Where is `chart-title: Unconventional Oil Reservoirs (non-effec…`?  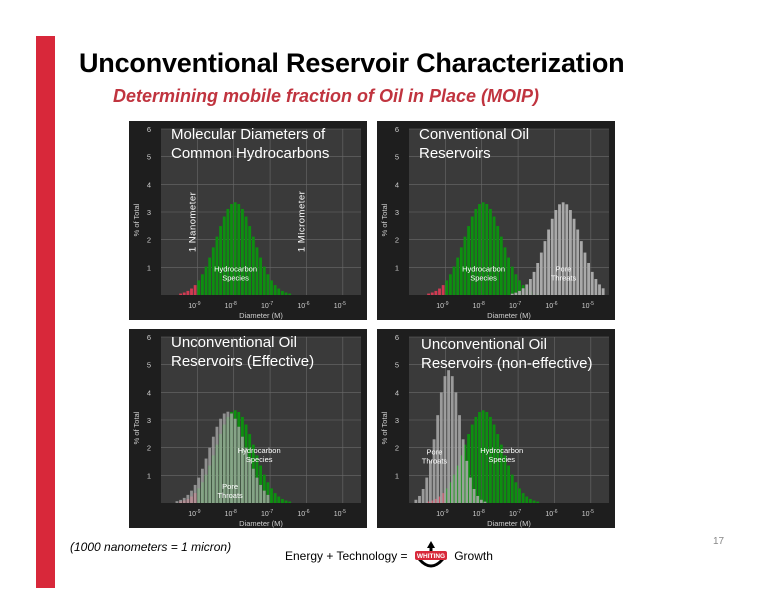 chart-title: Unconventional Oil Reservoirs (non-effec… is located at coordinates (507, 354).